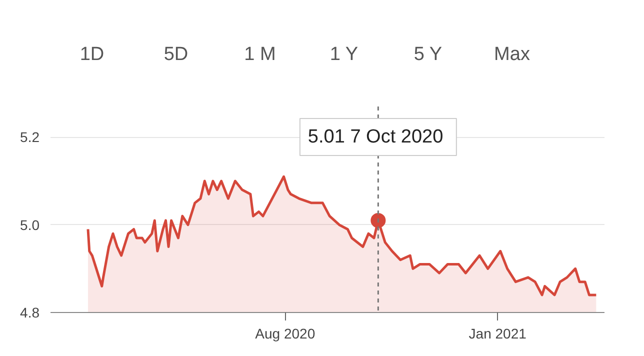 The image size is (644, 356). What do you see at coordinates (30, 312) in the screenshot?
I see `y-tick-label: 4.8` at bounding box center [30, 312].